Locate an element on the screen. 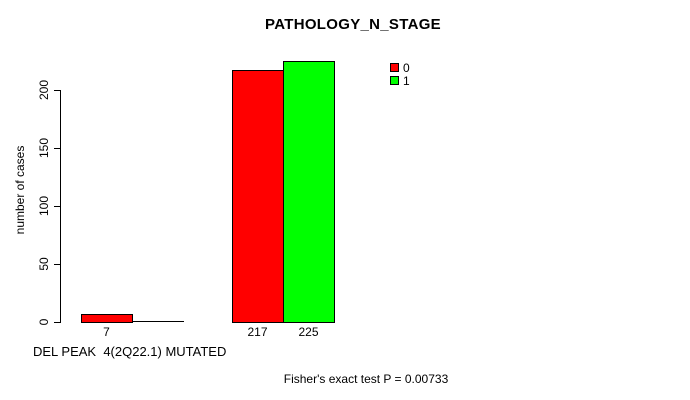 This screenshot has height=400, width=690. chart-title: PATHOLOGY_N_STAGE is located at coordinates (353, 24).